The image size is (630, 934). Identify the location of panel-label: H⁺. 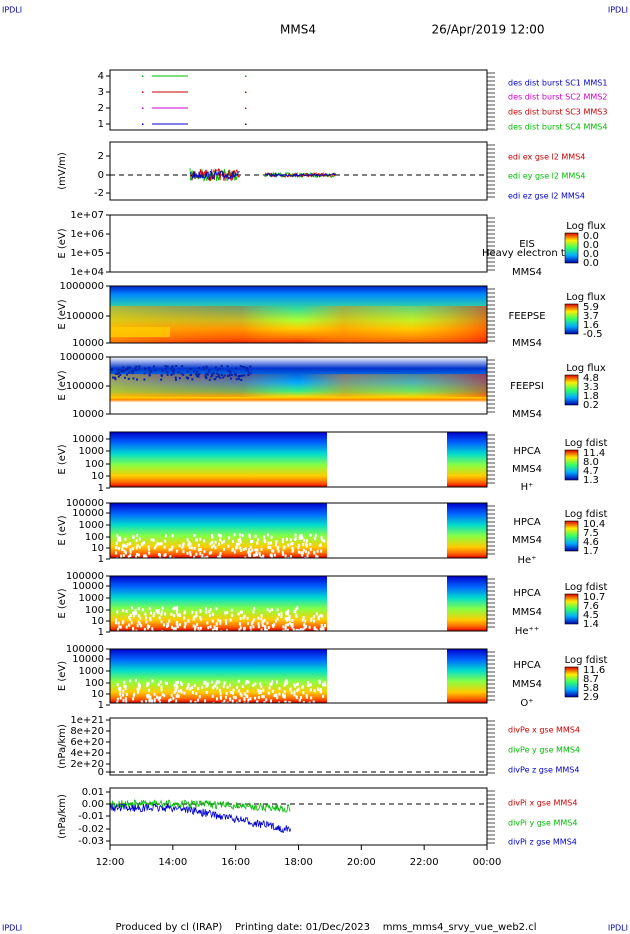
(527, 487).